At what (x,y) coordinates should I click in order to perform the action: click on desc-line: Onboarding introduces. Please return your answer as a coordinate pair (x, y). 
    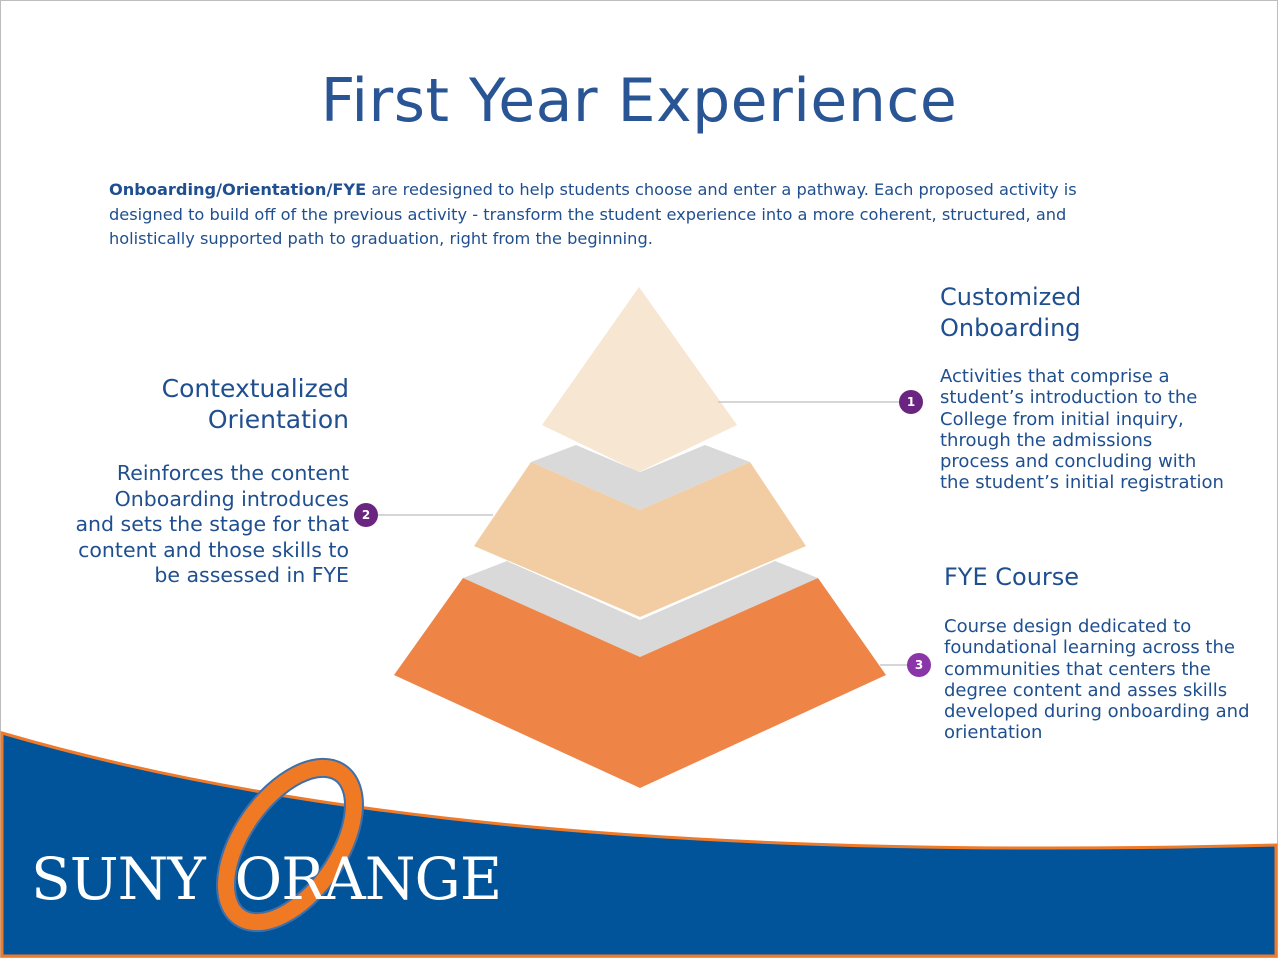
    Looking at the image, I should click on (231, 498).